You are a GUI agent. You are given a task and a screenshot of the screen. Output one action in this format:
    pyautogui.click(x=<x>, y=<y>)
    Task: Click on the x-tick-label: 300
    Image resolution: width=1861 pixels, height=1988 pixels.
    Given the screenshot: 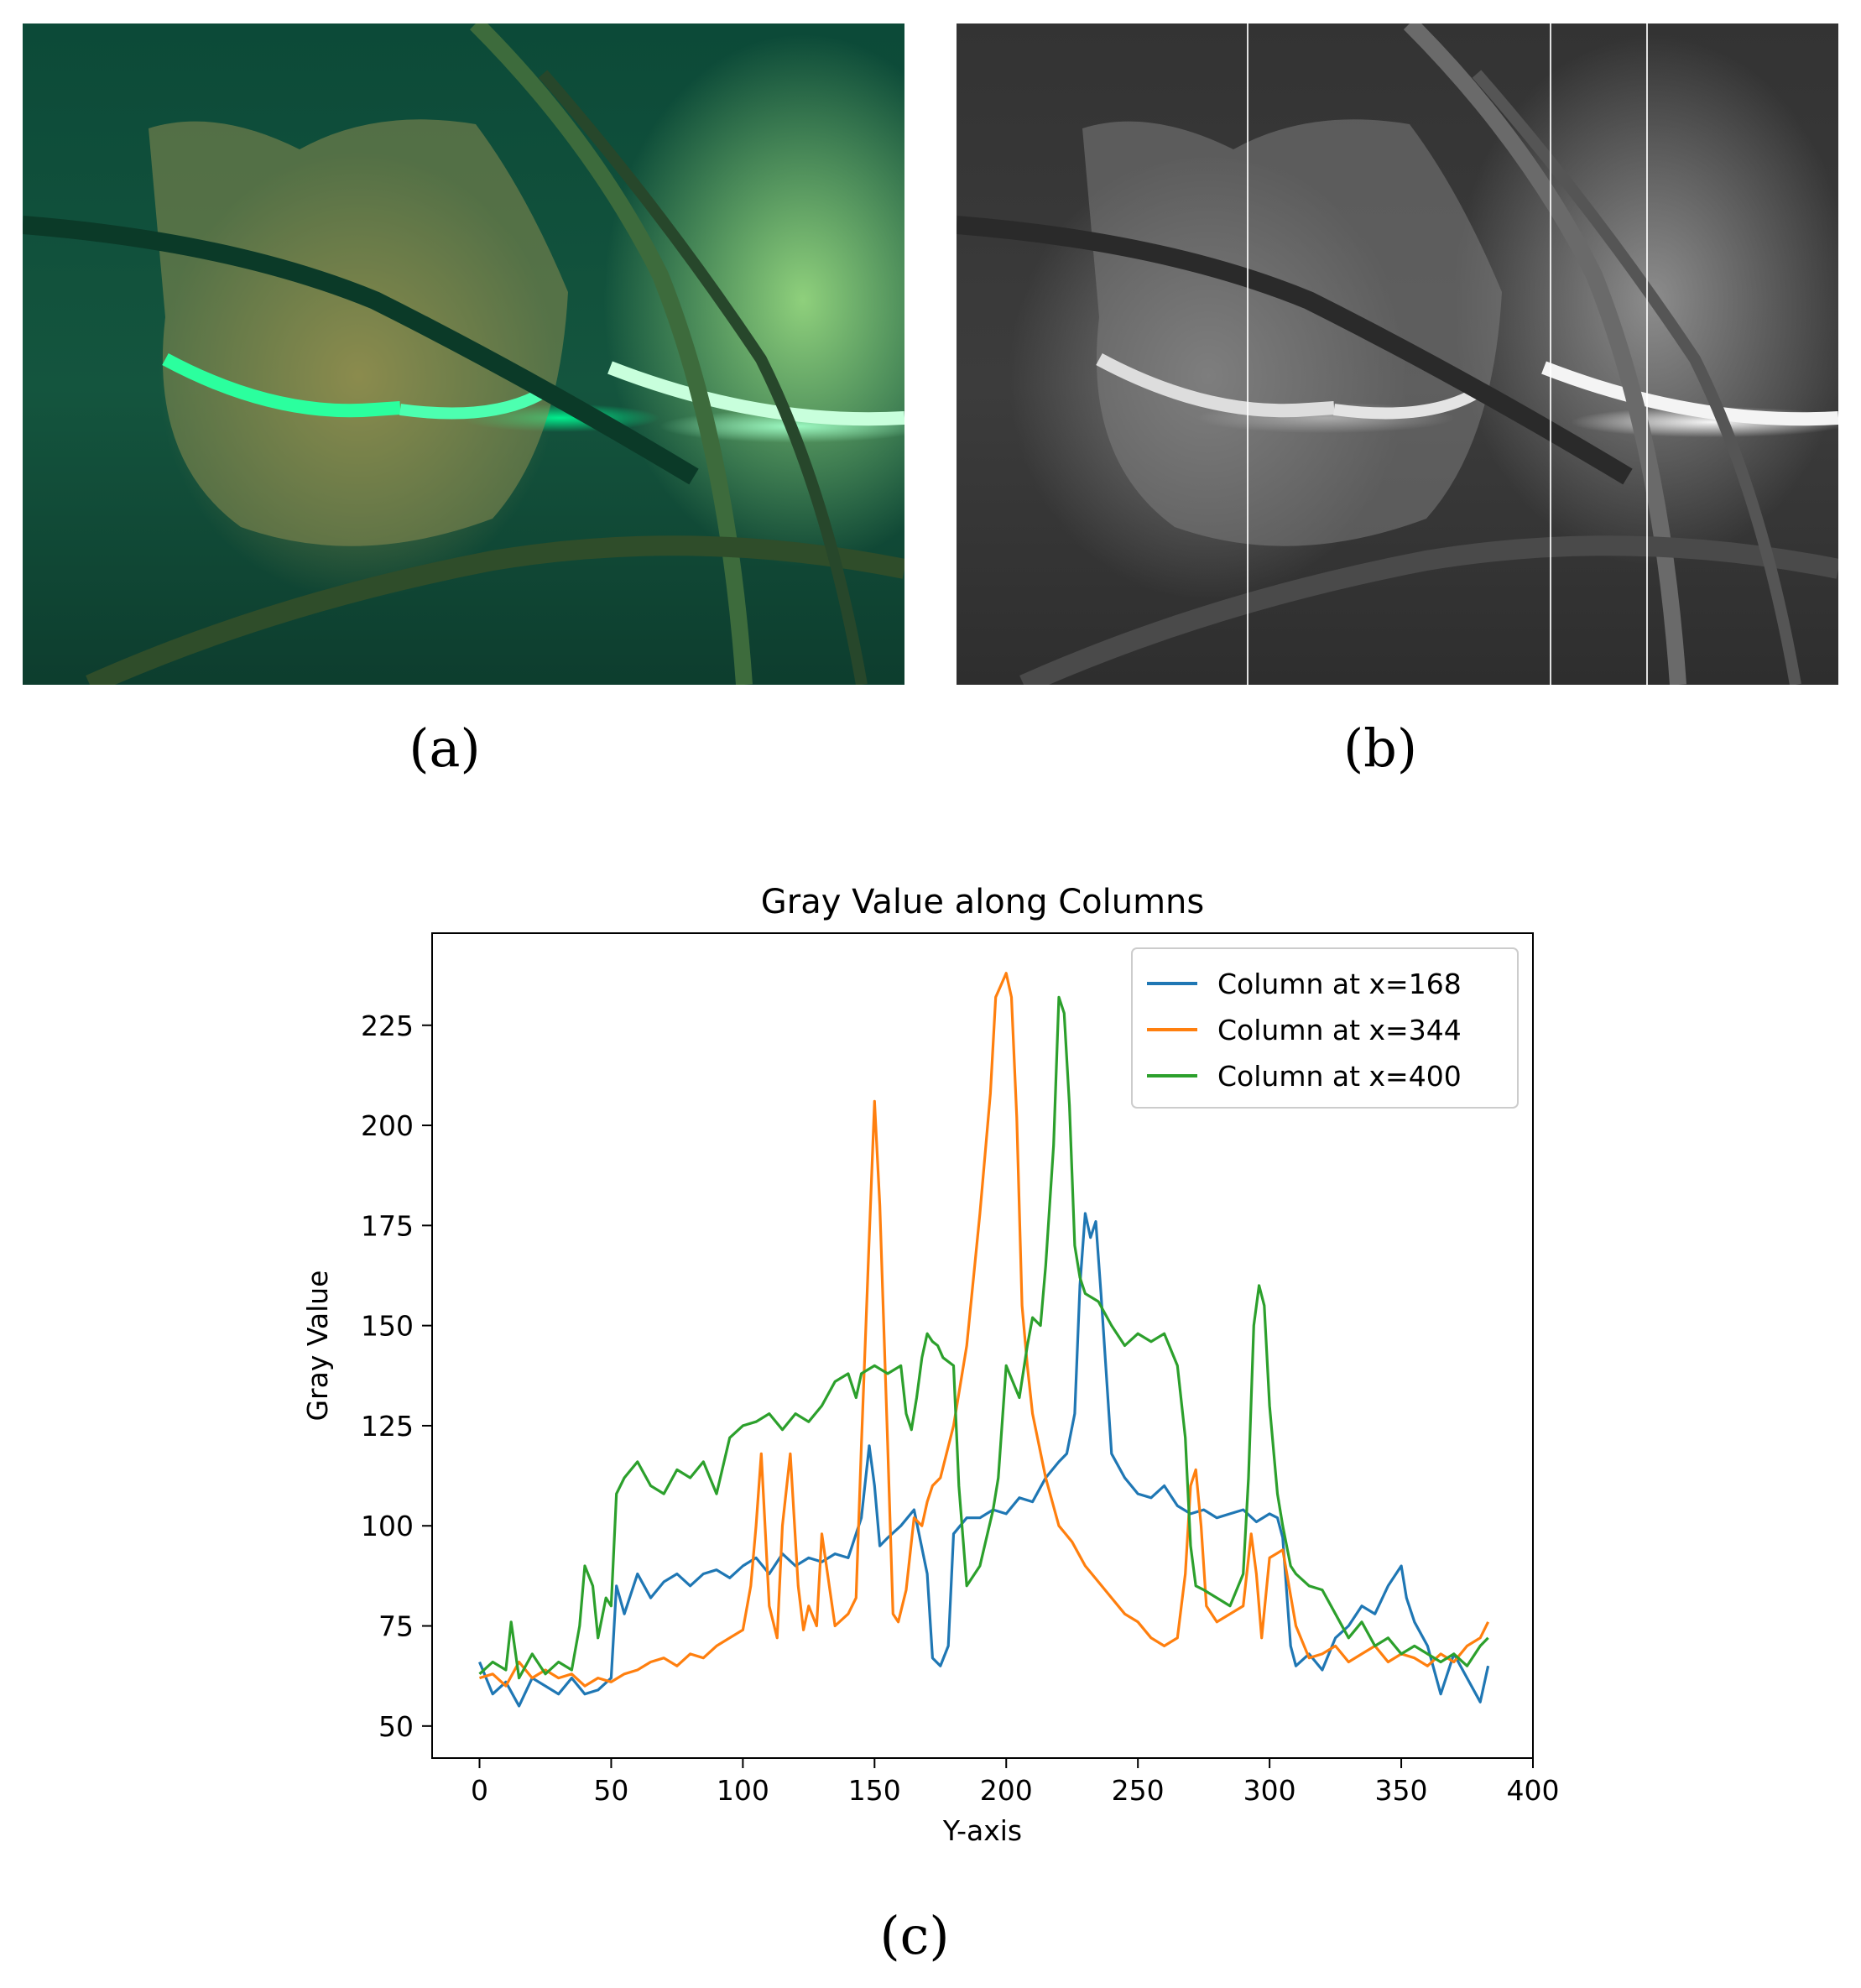 What is the action you would take?
    pyautogui.click(x=1269, y=1790)
    